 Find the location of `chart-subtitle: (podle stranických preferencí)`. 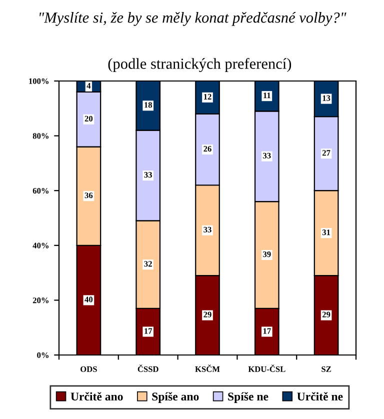

chart-subtitle: (podle stranických preferencí) is located at coordinates (200, 65).